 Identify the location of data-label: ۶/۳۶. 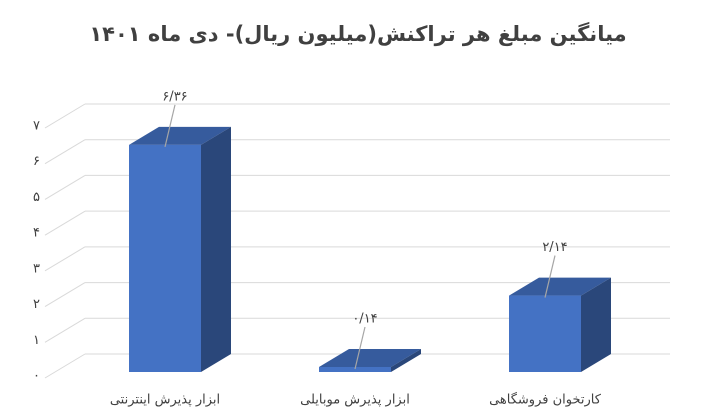
(174, 96).